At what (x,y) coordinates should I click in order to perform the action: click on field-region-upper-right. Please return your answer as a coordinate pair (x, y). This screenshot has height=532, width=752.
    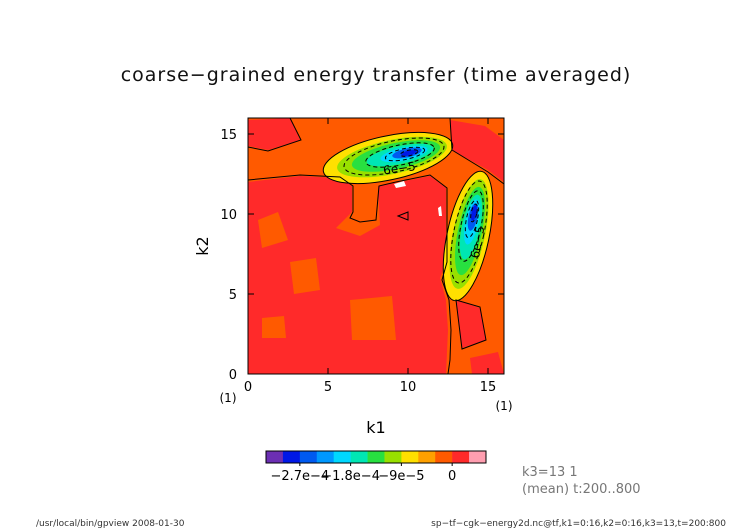
    Looking at the image, I should click on (477, 151).